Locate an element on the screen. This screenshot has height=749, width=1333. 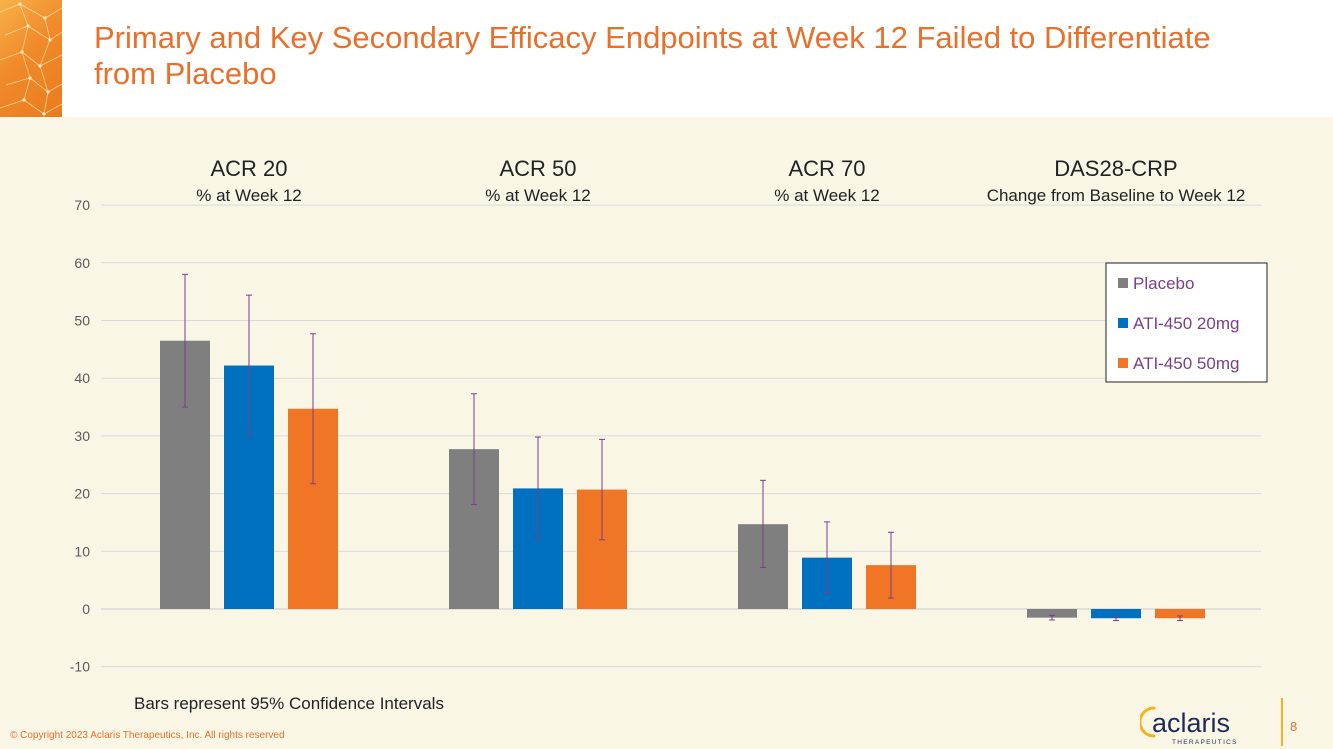
legend-label-ati-20mg: ATI-450 20mg is located at coordinates (1186, 323).